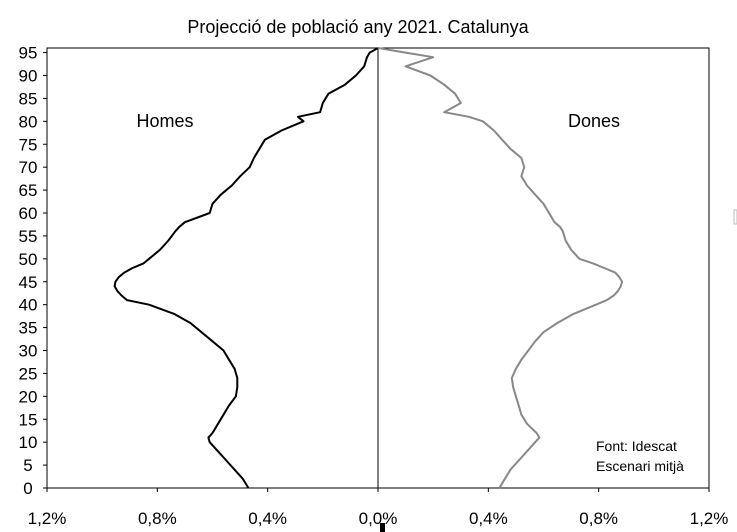 This screenshot has height=532, width=737. What do you see at coordinates (640, 466) in the screenshot?
I see `scenario-note: Escenari mitjà` at bounding box center [640, 466].